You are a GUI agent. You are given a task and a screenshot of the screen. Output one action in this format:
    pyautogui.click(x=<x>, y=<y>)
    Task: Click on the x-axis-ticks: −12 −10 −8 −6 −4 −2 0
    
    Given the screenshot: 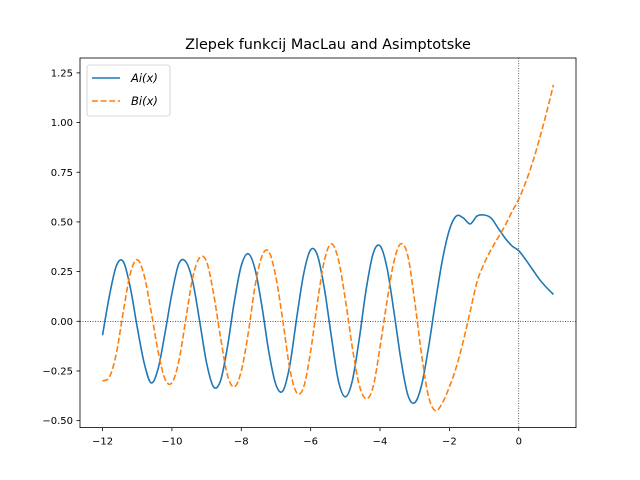 What is the action you would take?
    pyautogui.click(x=307, y=437)
    